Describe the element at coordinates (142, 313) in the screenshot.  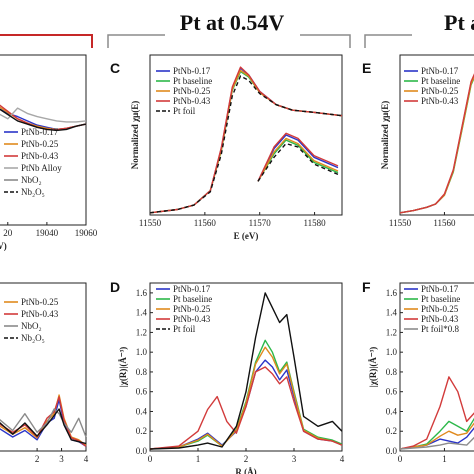
I see `y-tick-label: 1.4` at that location.